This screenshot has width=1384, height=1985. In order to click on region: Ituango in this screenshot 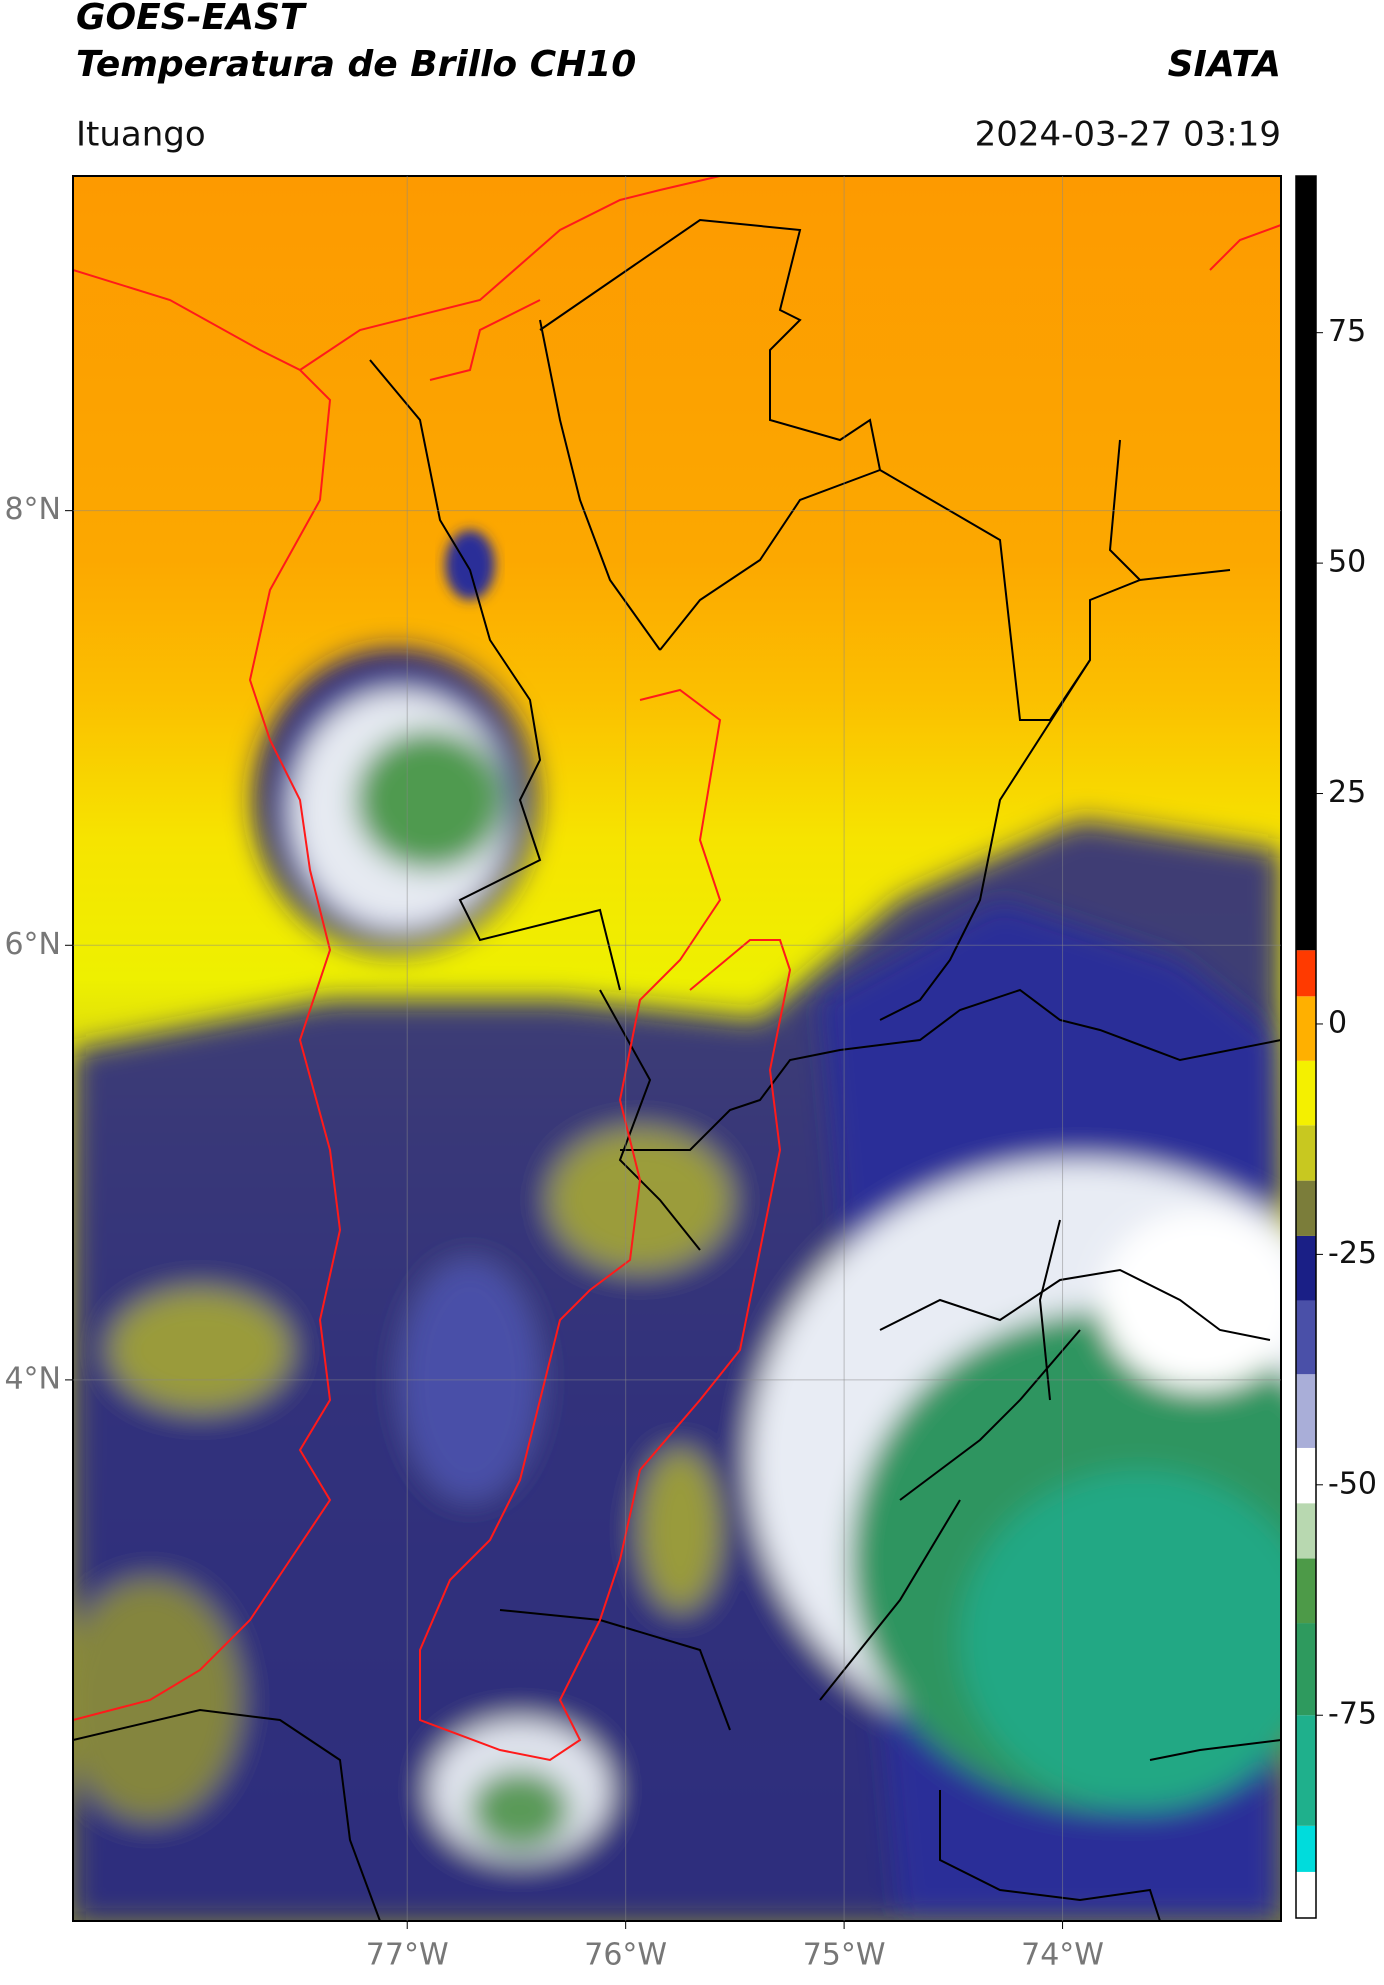, I will do `click(141, 135)`.